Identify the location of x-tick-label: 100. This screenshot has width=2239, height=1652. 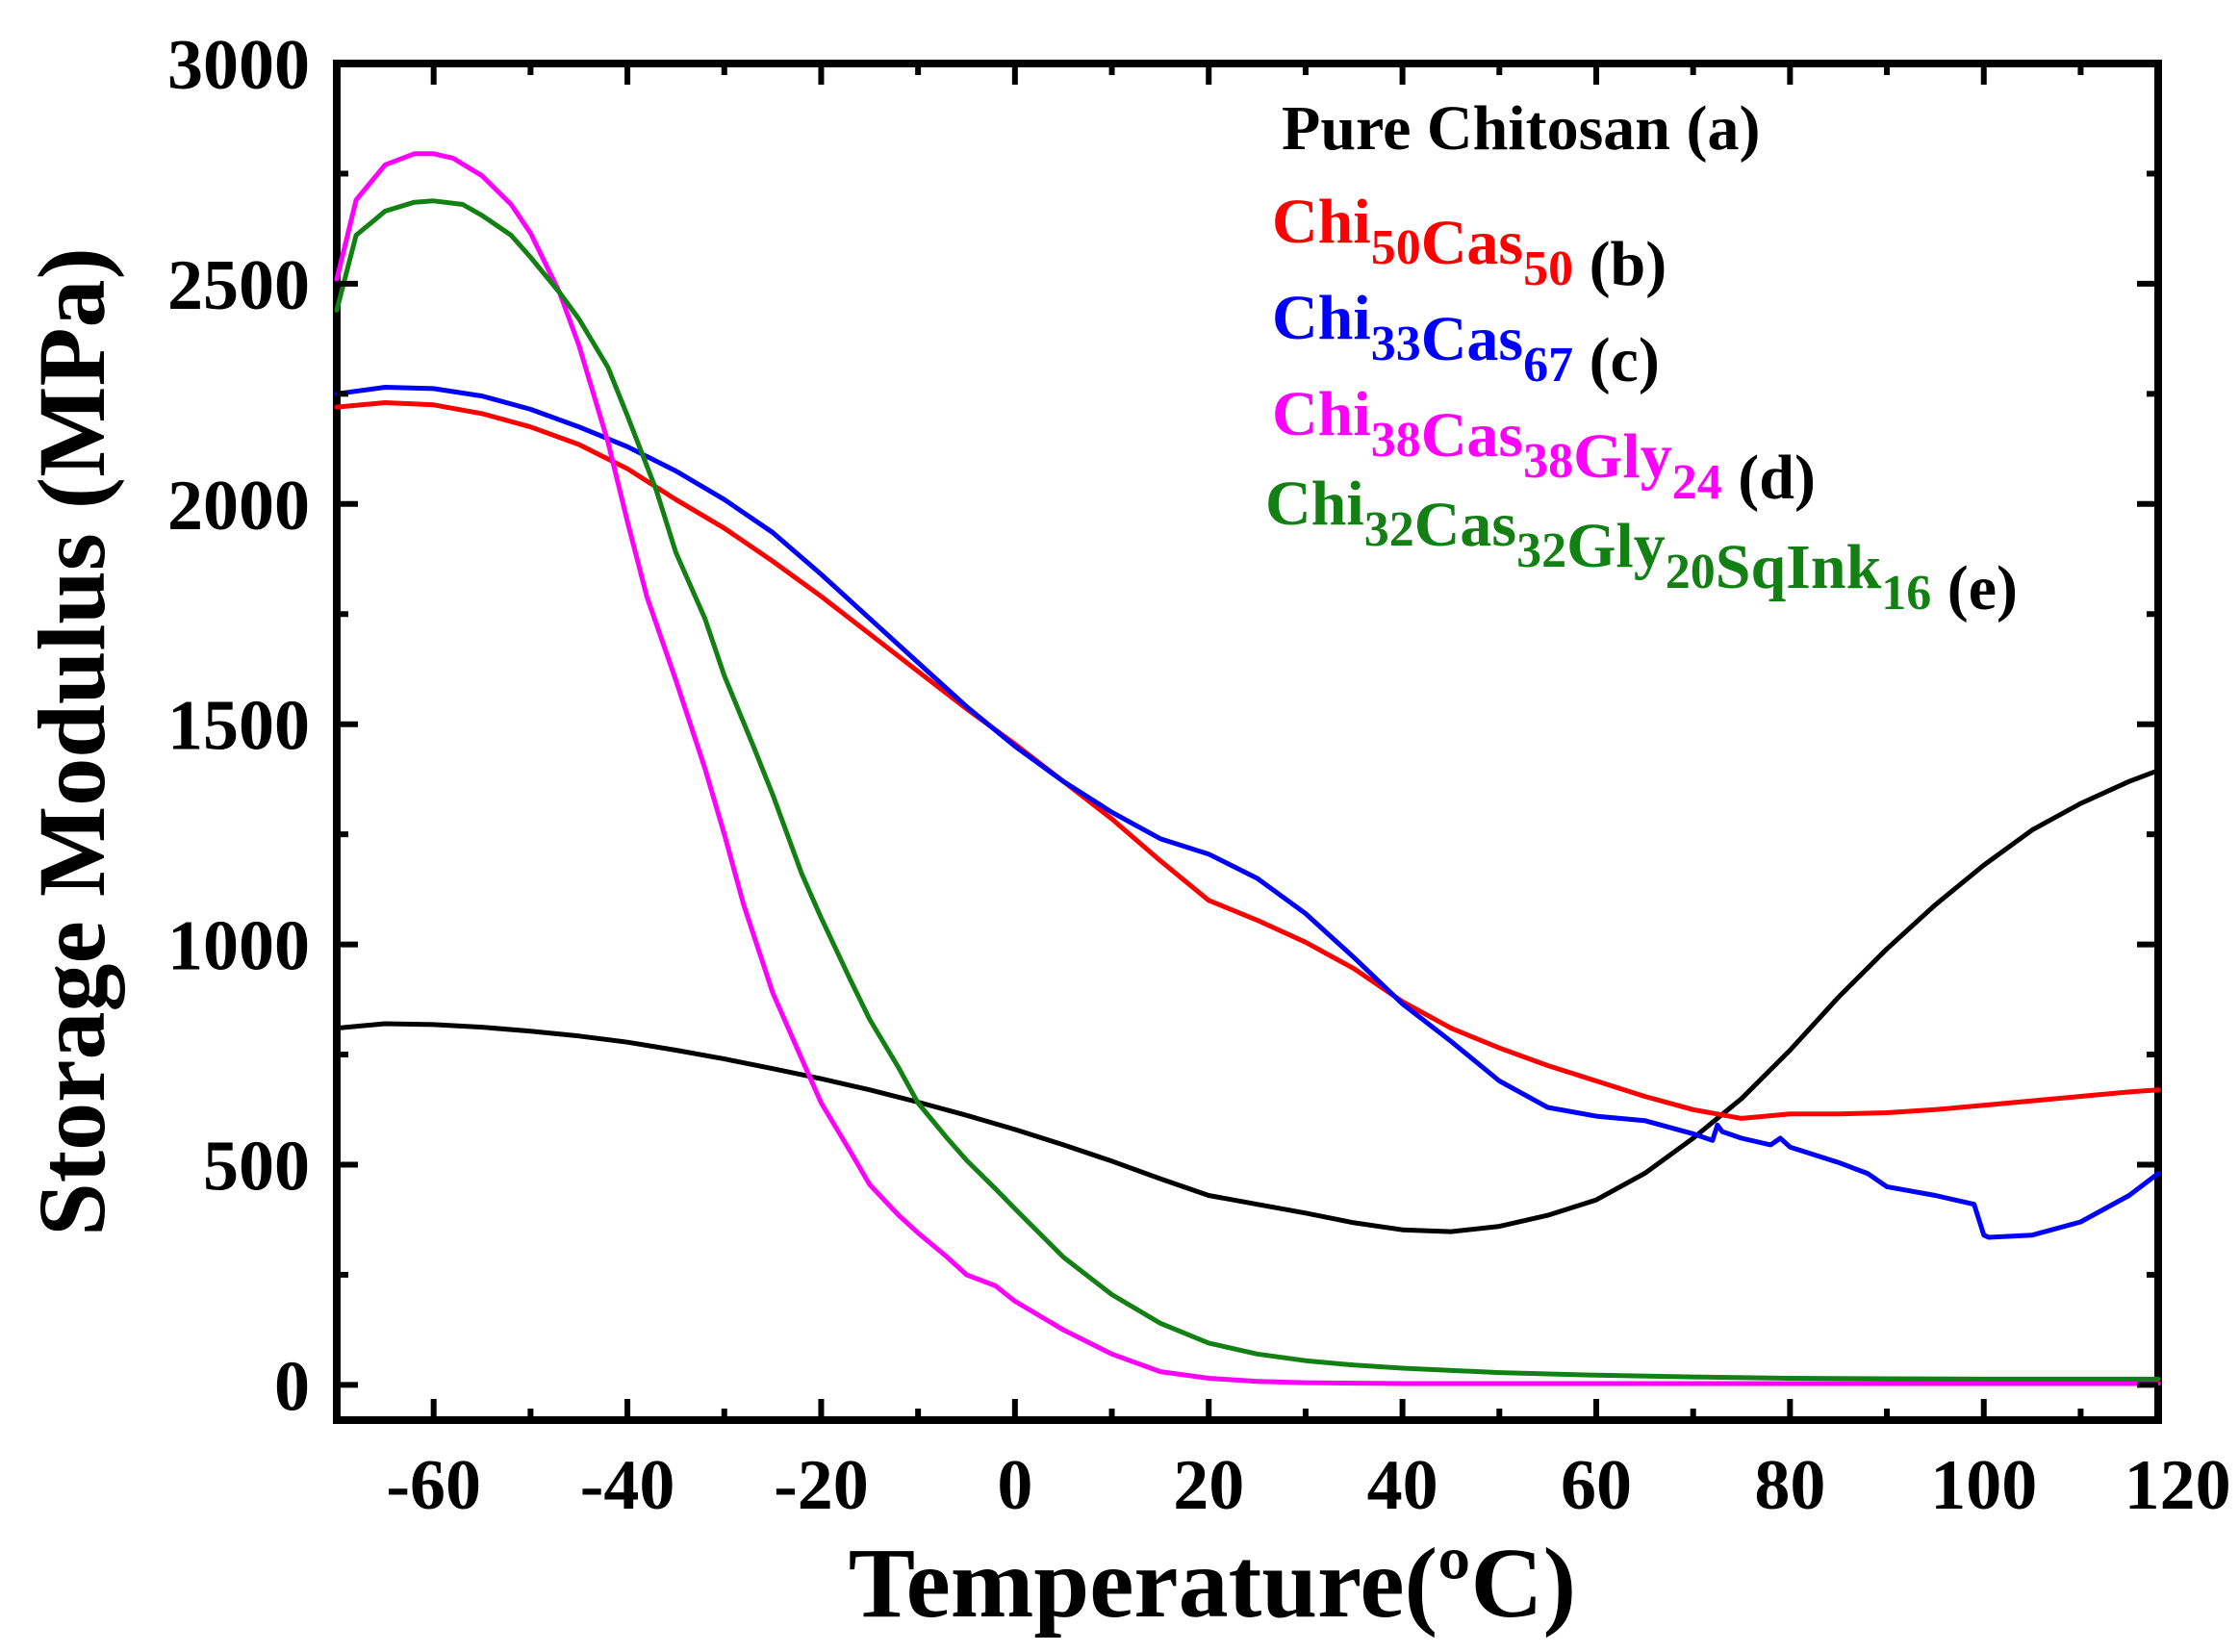
(1983, 1485).